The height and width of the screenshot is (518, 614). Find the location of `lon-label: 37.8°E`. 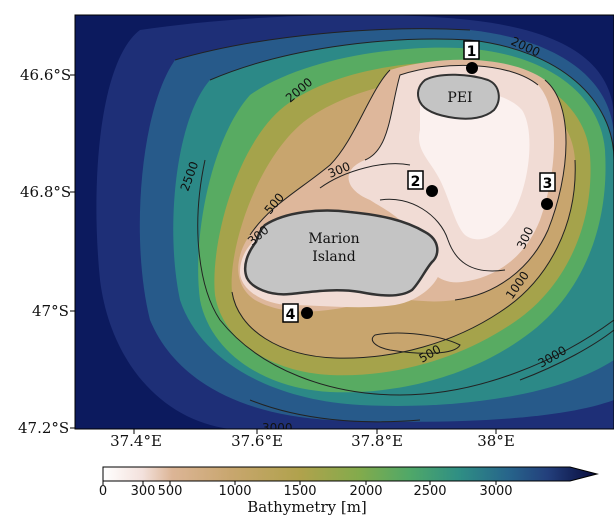

lon-label: 37.8°E is located at coordinates (377, 441).